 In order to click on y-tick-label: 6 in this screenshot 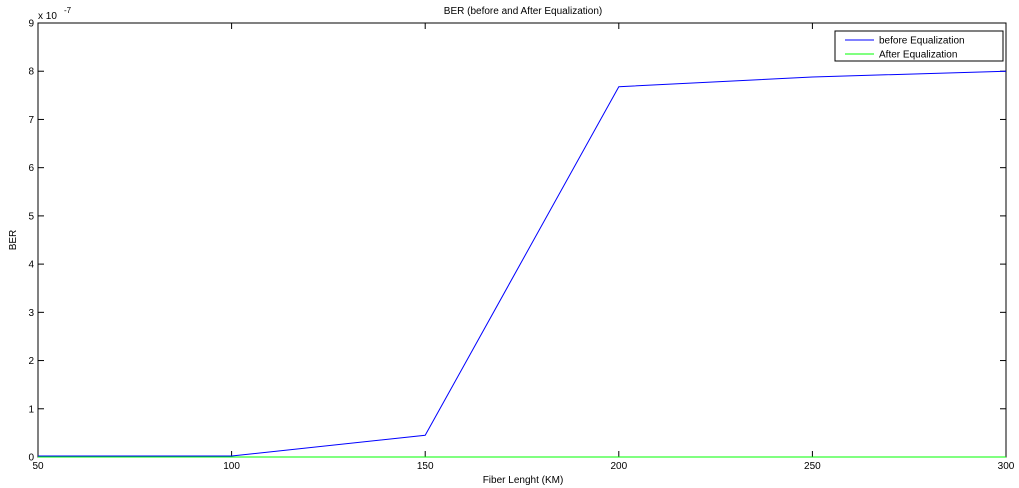, I will do `click(31, 168)`.